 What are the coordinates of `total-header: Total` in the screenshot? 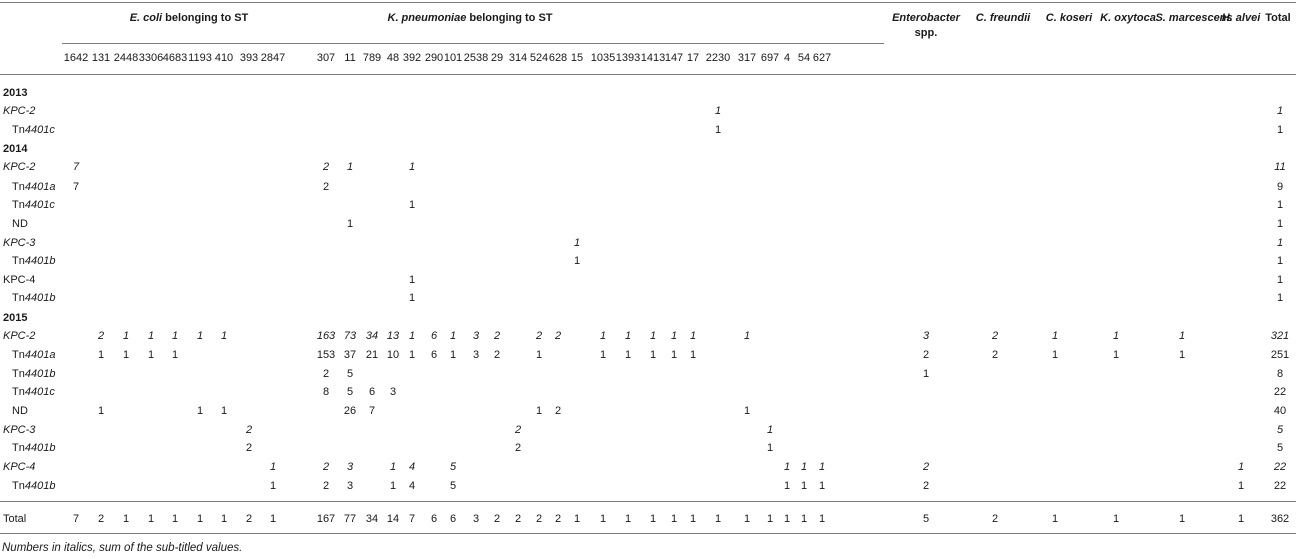 It's located at (1278, 18).